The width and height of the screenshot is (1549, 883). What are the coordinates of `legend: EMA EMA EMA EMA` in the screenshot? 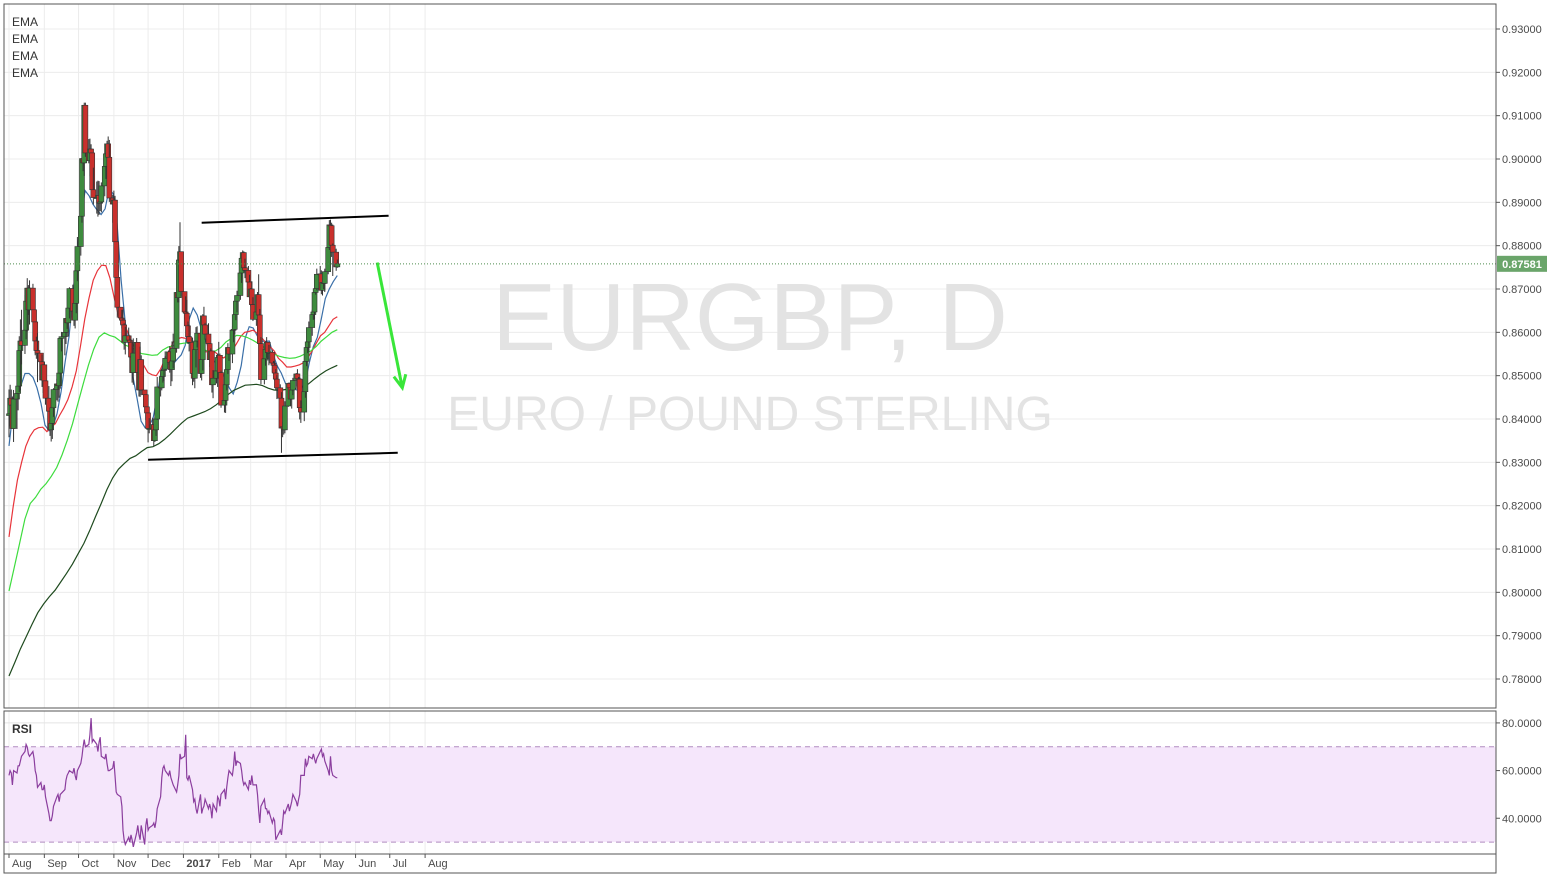 It's located at (25, 47).